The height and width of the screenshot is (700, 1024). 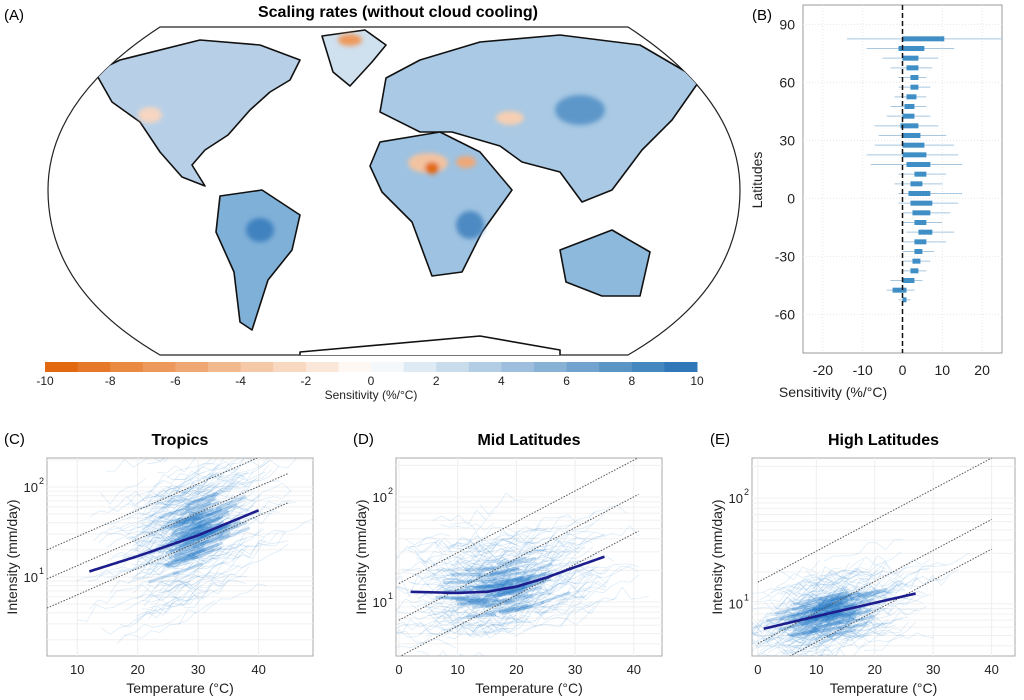 I want to click on y-tick-label: -60, so click(x=785, y=314).